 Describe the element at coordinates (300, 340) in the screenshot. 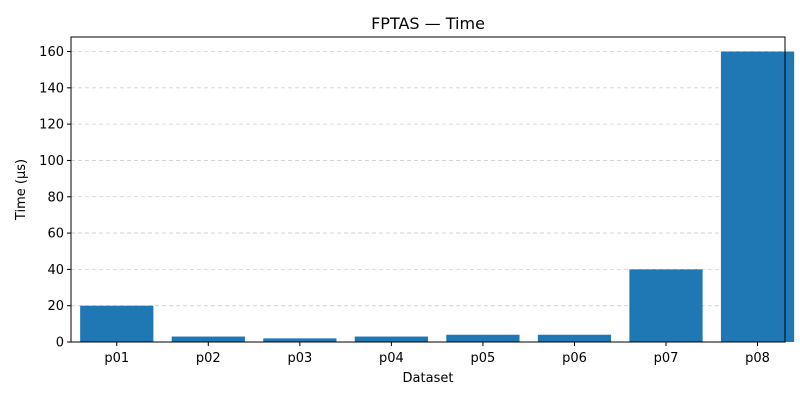

I see `bar-p03` at that location.